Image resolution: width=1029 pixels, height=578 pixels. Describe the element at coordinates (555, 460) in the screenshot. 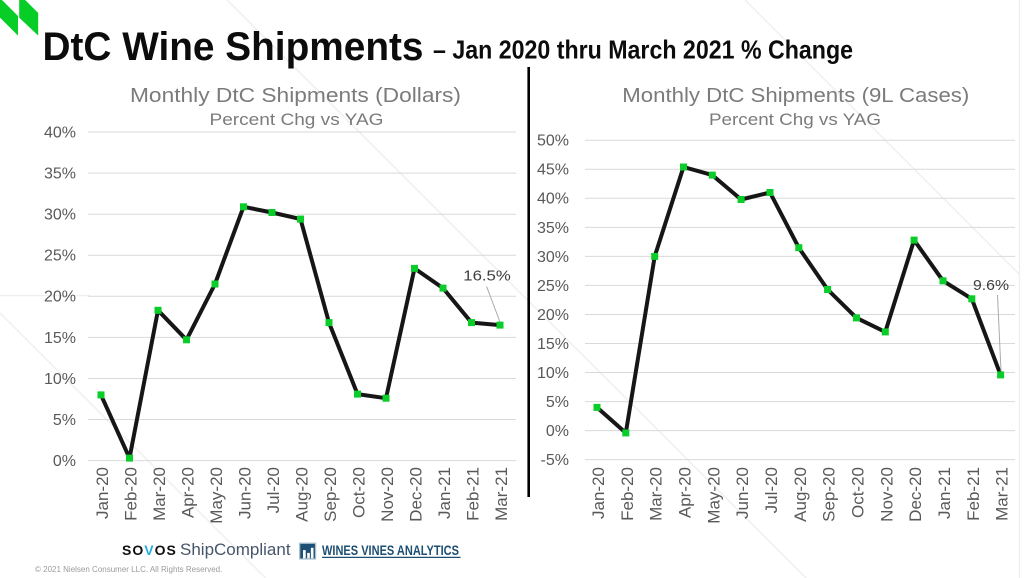

I see `svg-text: -5%` at that location.